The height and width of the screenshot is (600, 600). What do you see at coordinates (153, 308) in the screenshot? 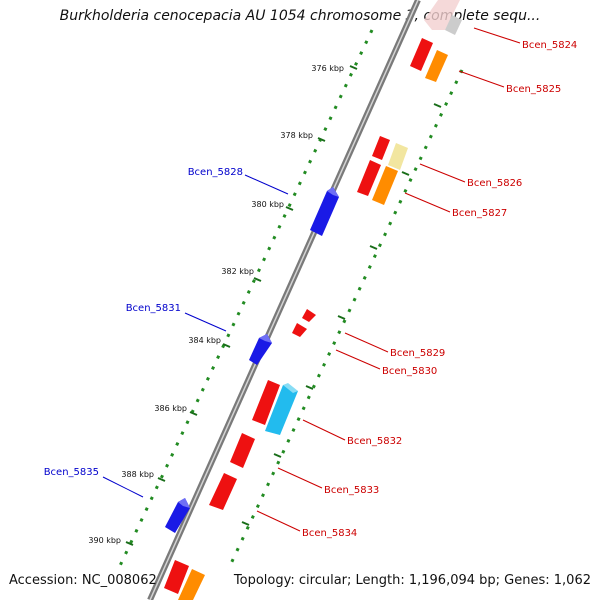
I see `gene-label-bcen-5831: Bcen_5831` at bounding box center [153, 308].